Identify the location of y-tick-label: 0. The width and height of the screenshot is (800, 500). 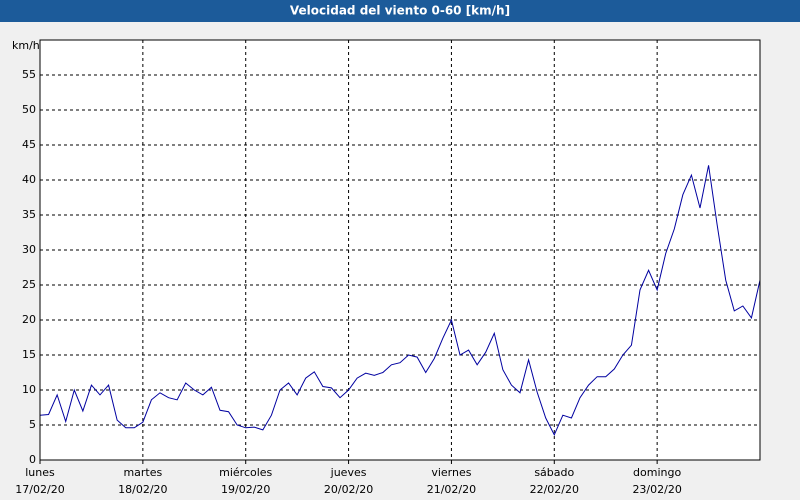
(32, 459).